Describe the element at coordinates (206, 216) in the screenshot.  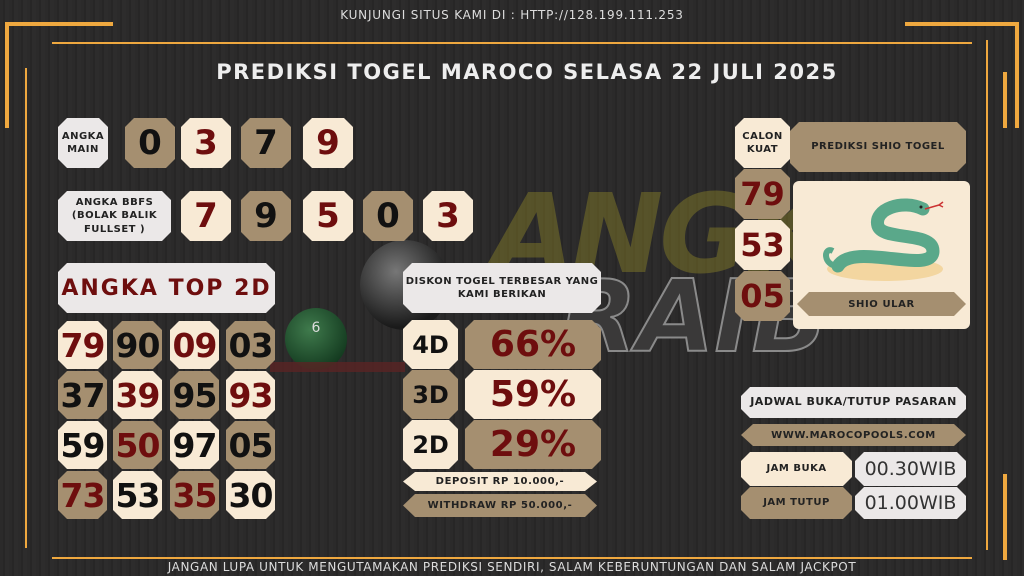
I see `bbfs-digit: 7` at that location.